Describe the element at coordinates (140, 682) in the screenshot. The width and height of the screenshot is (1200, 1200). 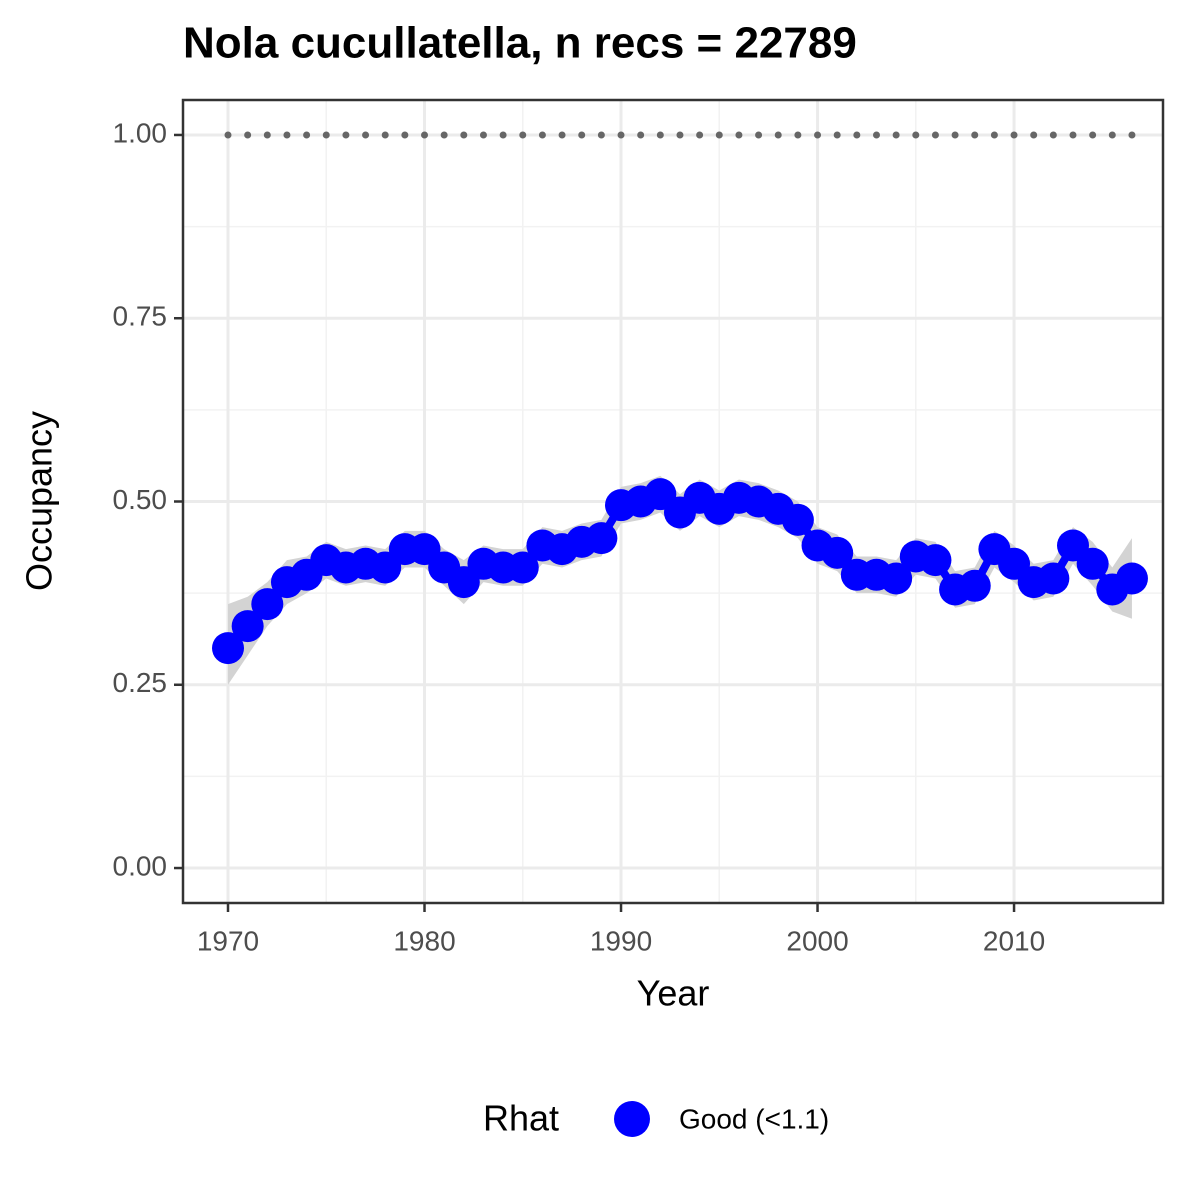
I see `y-tick-label: 0.25` at that location.